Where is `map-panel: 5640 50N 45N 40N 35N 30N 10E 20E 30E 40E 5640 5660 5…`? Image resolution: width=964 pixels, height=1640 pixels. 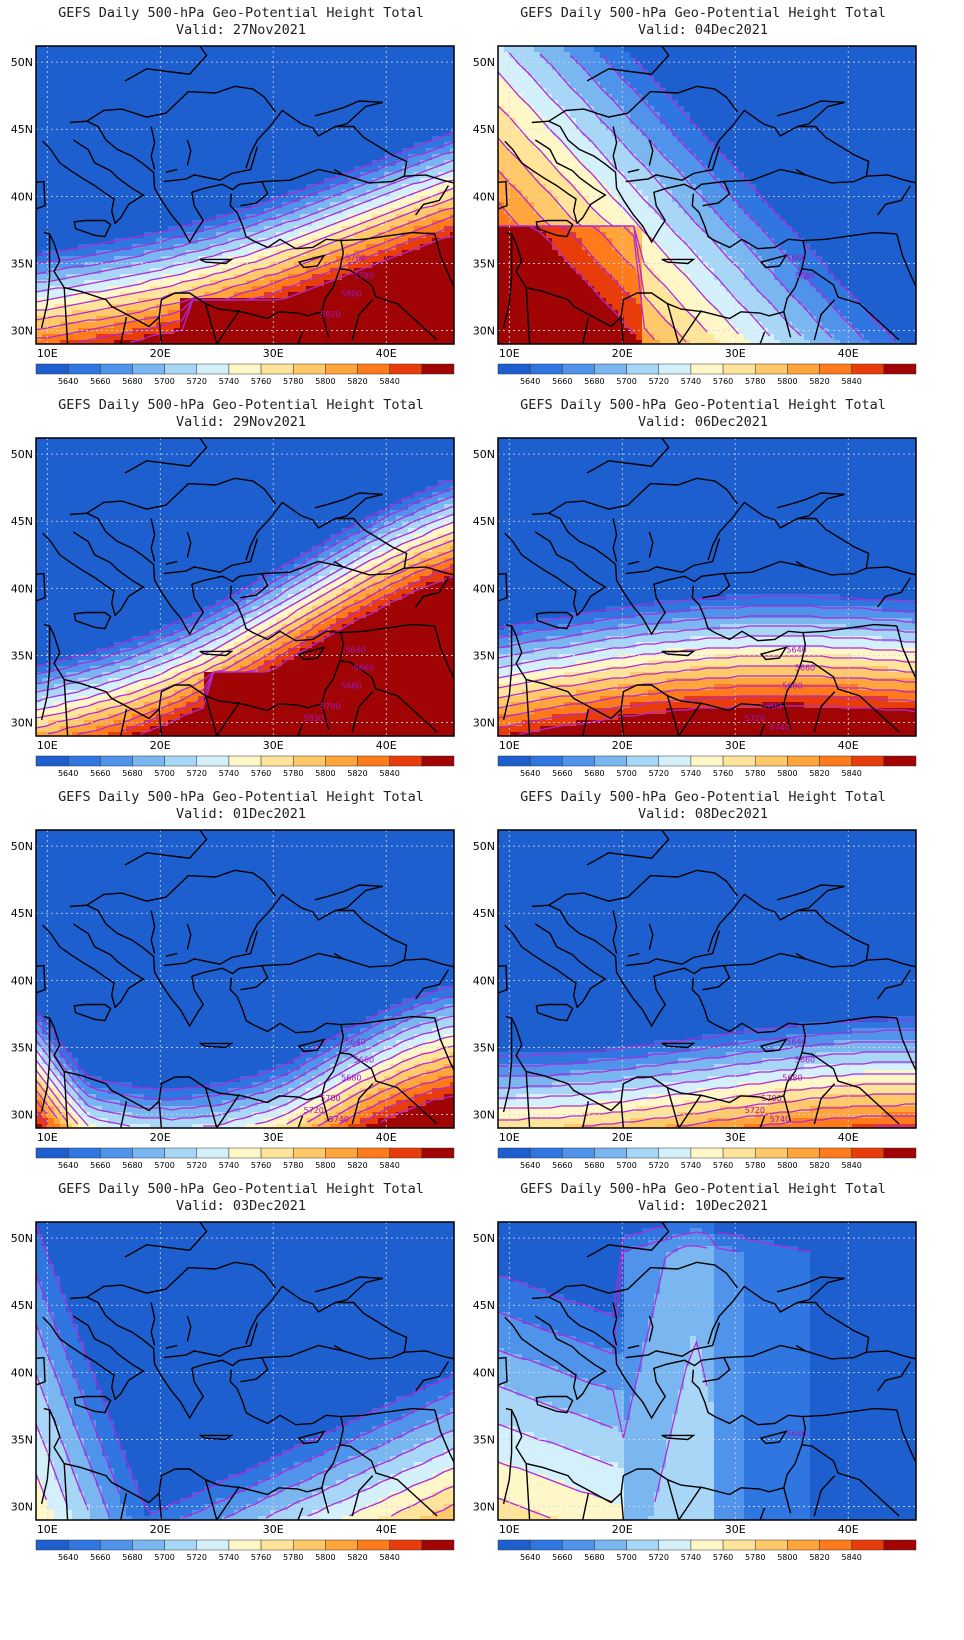
map-panel: 5640 50N 45N 40N 35N 30N 10E 20E 30E 40E 5640 5660 5… is located at coordinates (703, 1381).